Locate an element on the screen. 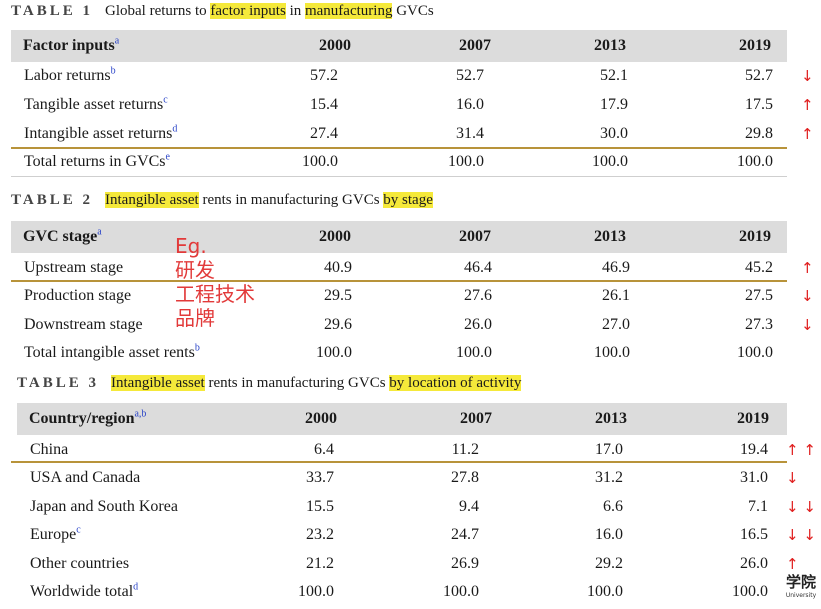 Image resolution: width=821 pixels, height=609 pixels. table1-bottom-rule is located at coordinates (399, 176).